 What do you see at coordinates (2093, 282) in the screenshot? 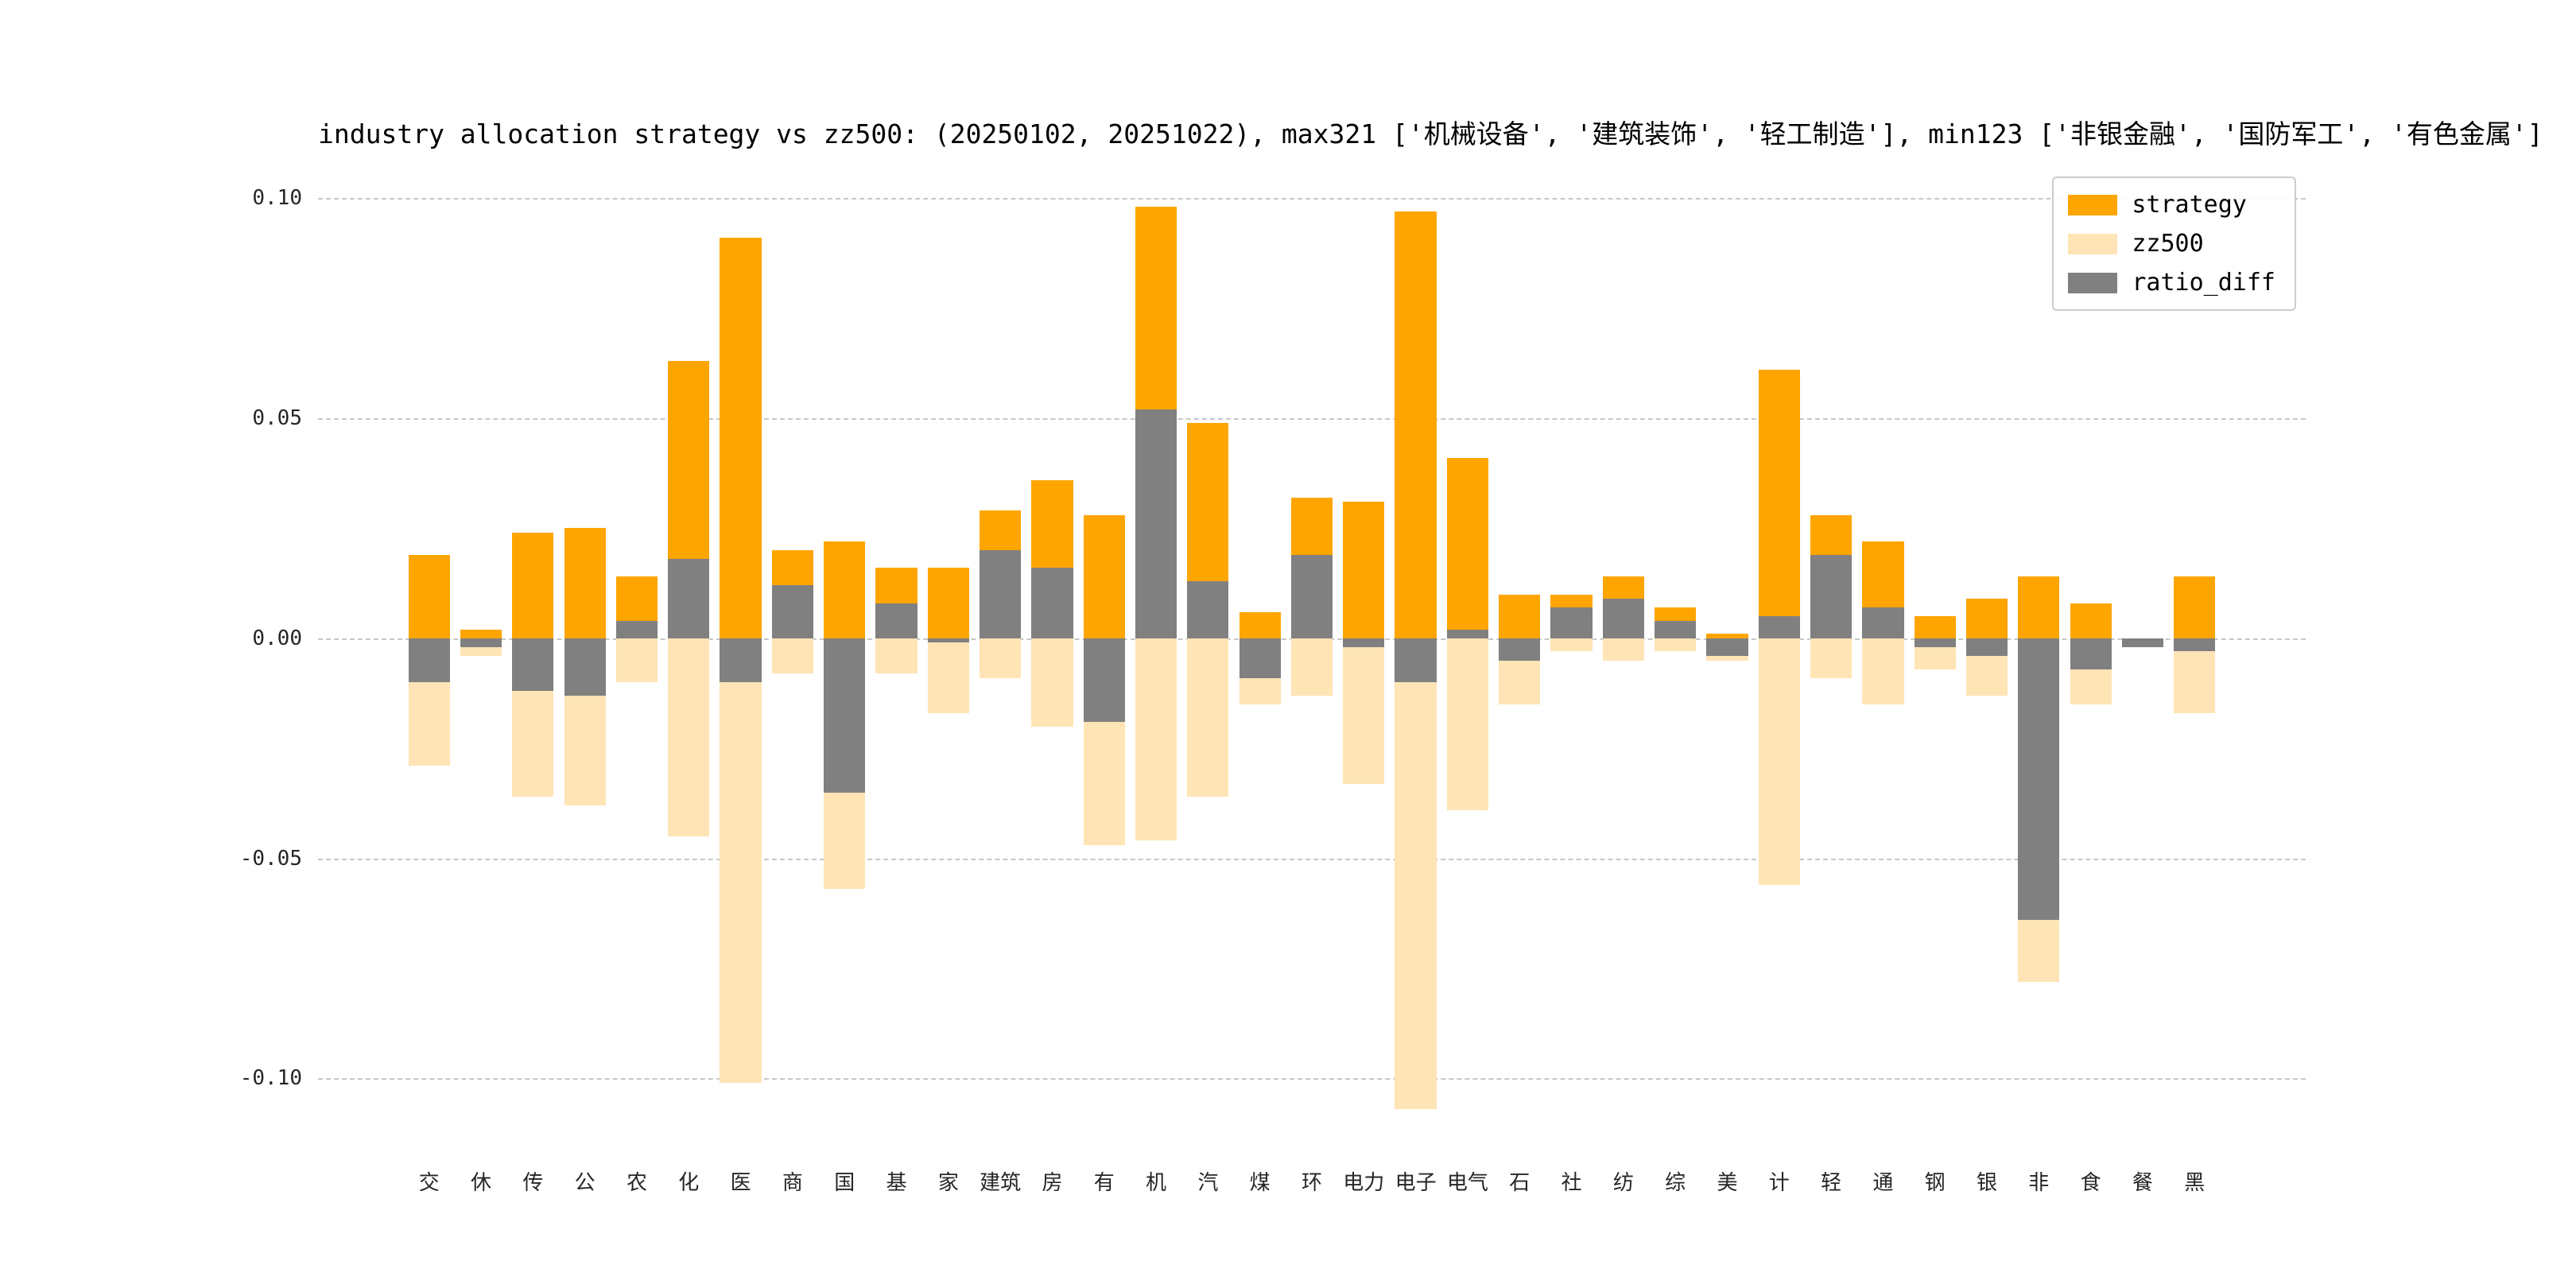
I see `legend-swatch-ratio-diff` at bounding box center [2093, 282].